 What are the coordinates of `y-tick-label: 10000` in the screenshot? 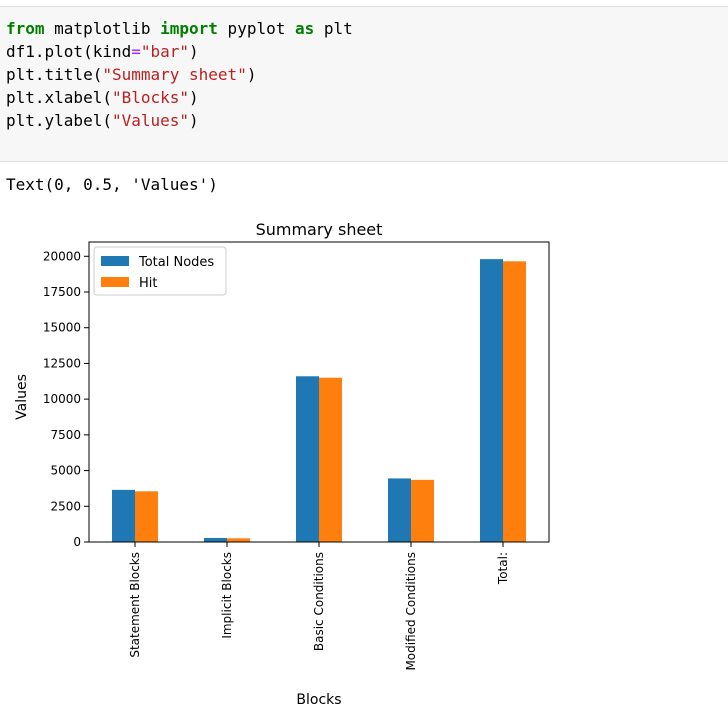 It's located at (62, 399).